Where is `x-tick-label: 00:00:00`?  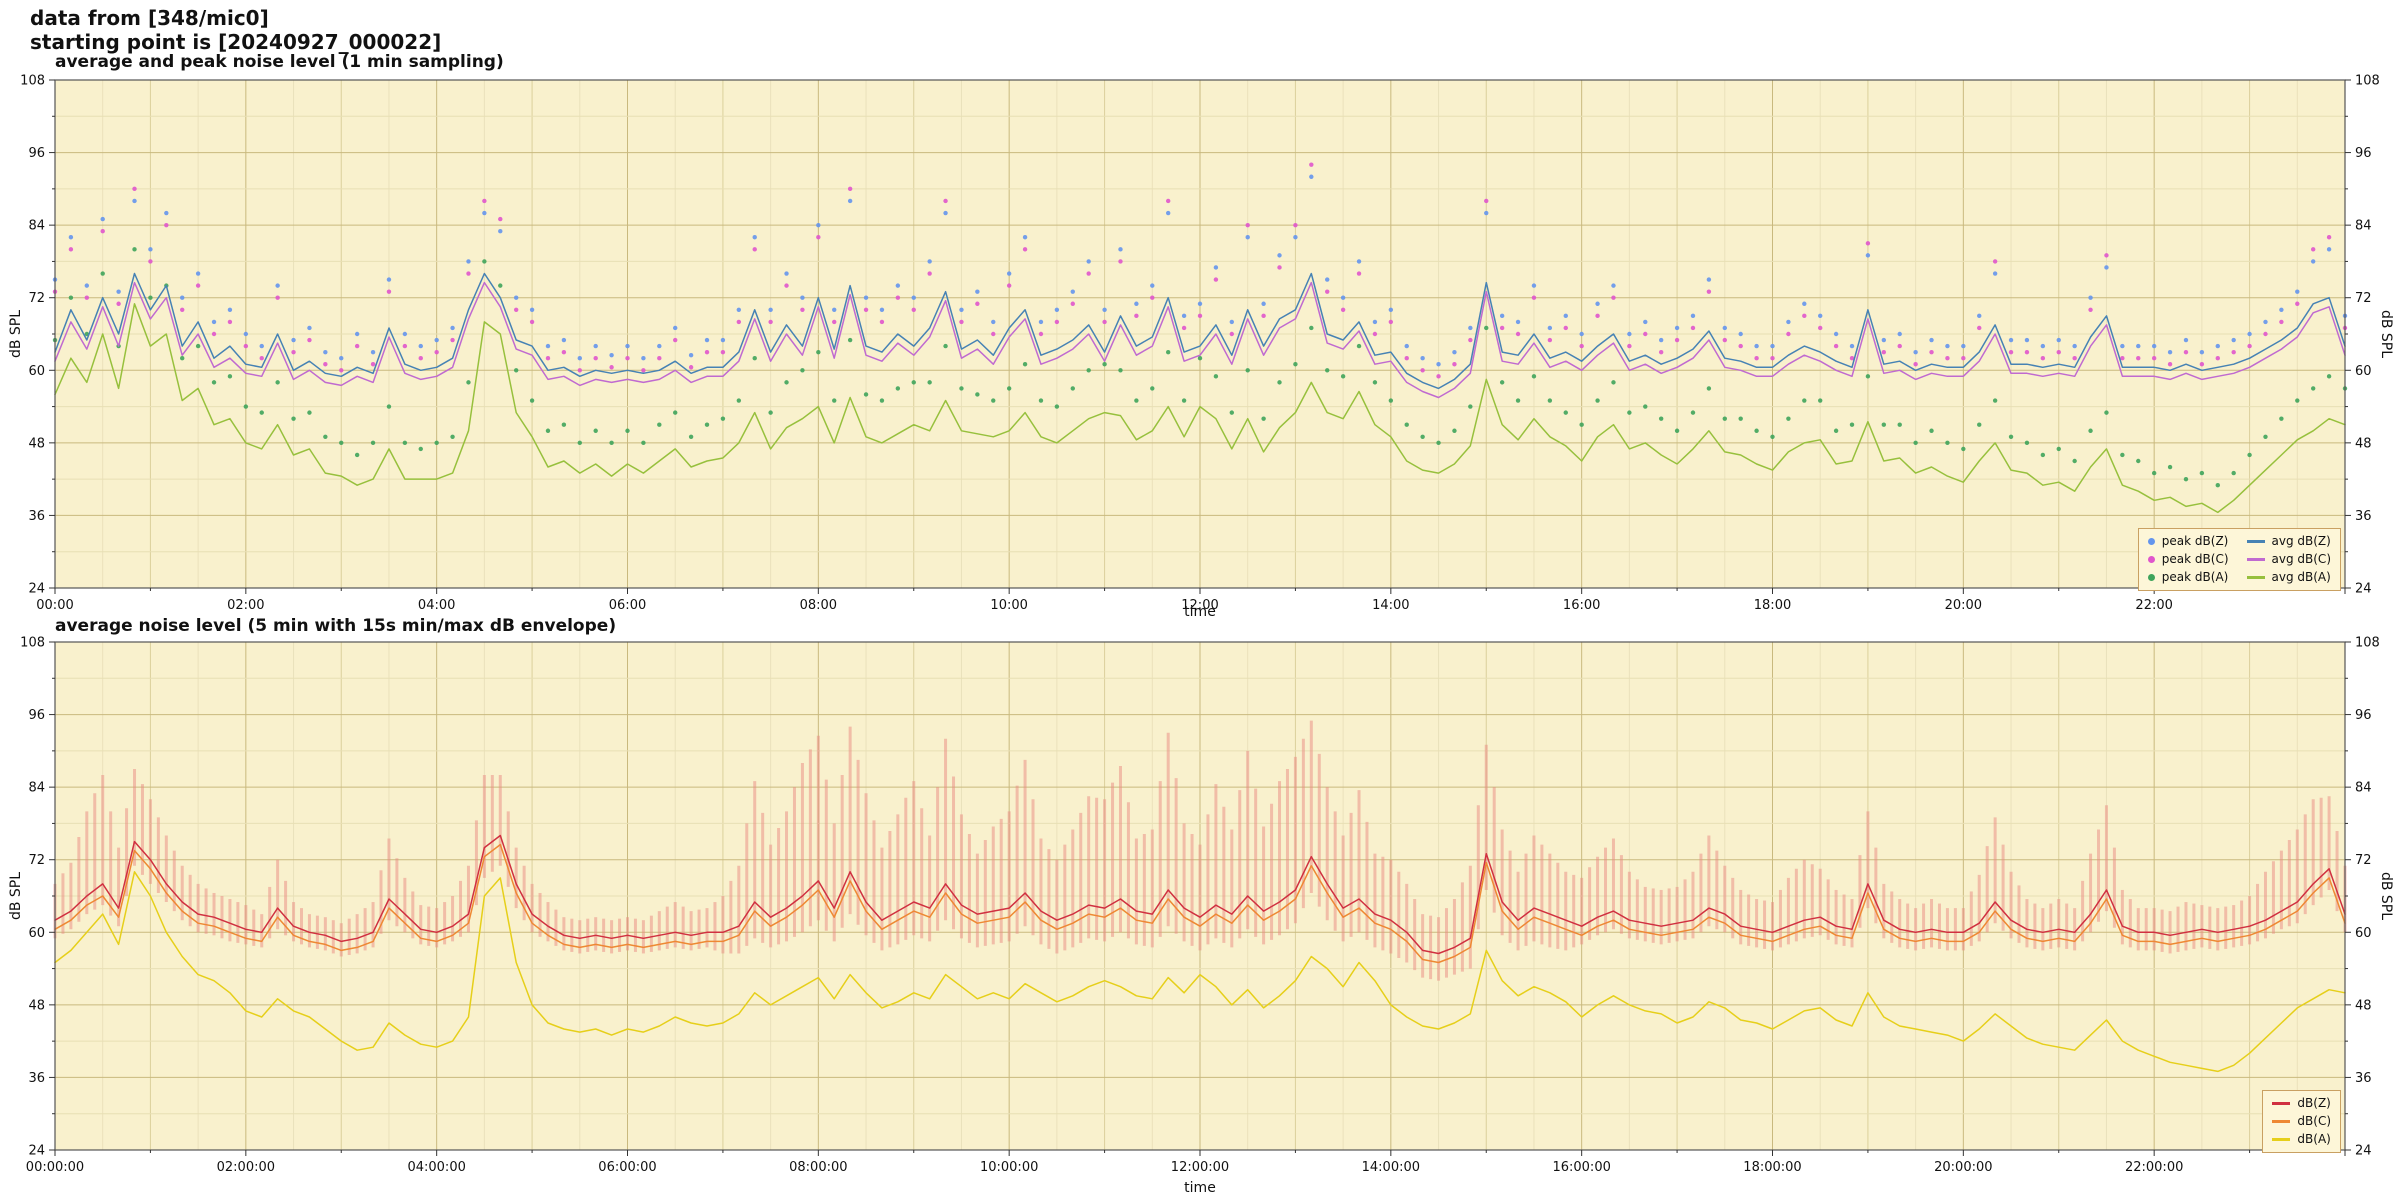
x-tick-label: 00:00:00 is located at coordinates (55, 1167).